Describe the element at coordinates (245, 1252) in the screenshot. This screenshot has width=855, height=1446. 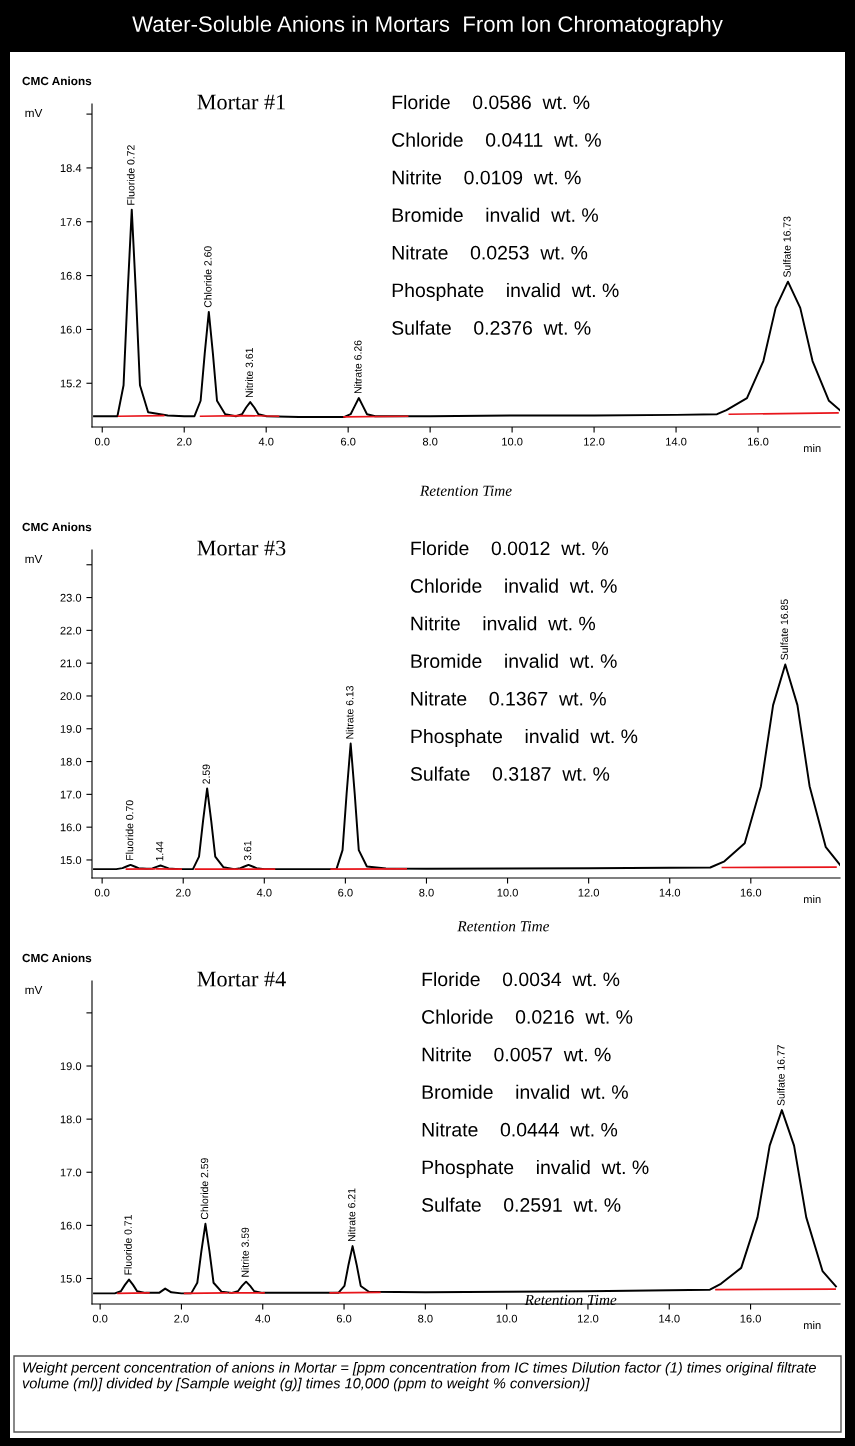
I see `annotation: Nitrite 3.59` at that location.